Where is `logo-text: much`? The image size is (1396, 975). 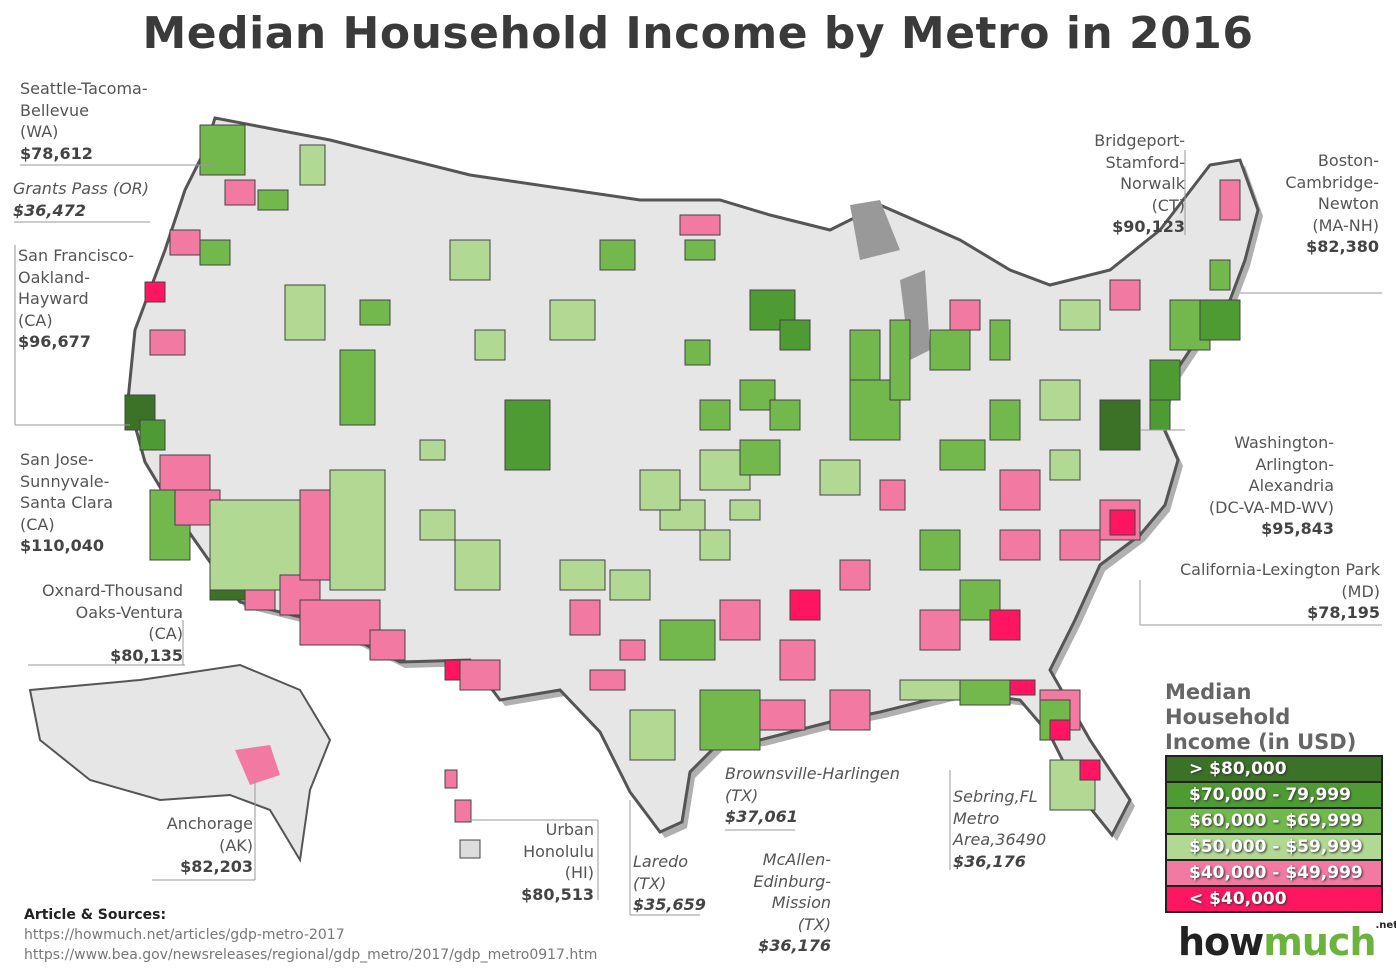
logo-text: much is located at coordinates (1319, 942).